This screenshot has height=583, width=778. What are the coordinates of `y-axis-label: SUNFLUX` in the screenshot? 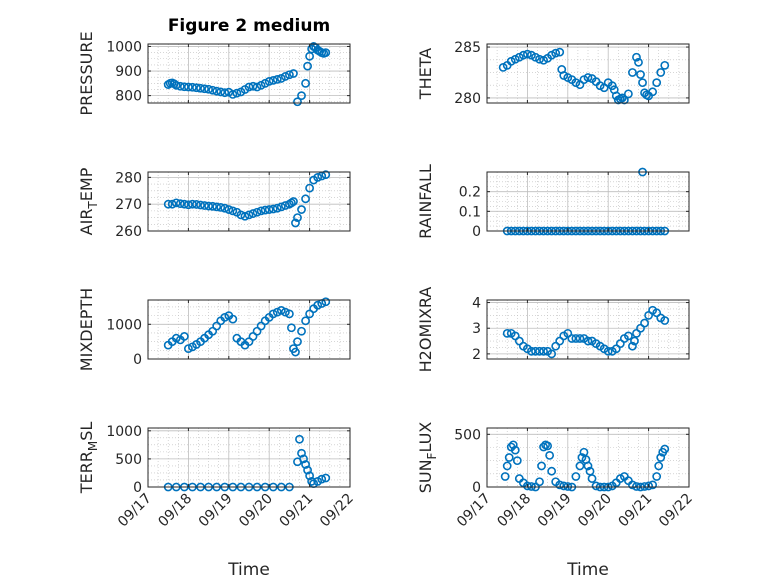 It's located at (427, 458).